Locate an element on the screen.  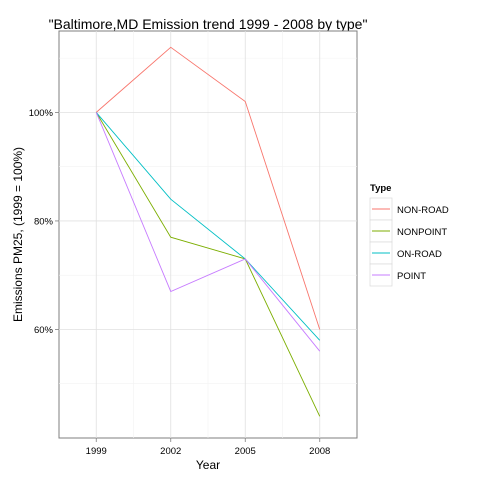
x-tick-label: 2002 is located at coordinates (170, 451).